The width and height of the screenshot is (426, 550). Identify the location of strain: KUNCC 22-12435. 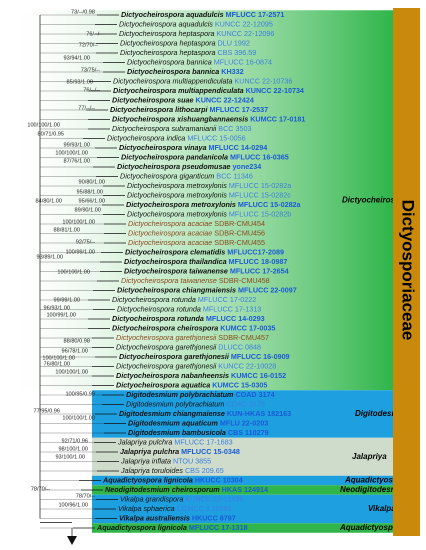
(214, 498).